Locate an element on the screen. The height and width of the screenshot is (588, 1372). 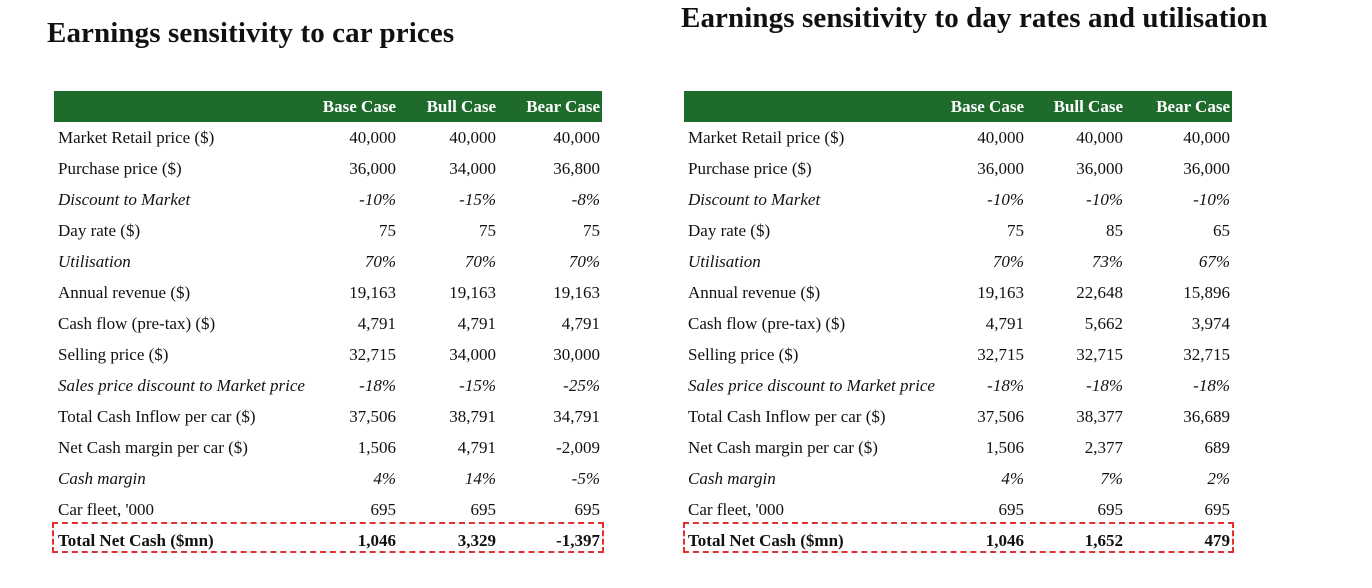
table-row: Purchase price ($) 36,000 34,000 36,800 is located at coordinates (328, 168).